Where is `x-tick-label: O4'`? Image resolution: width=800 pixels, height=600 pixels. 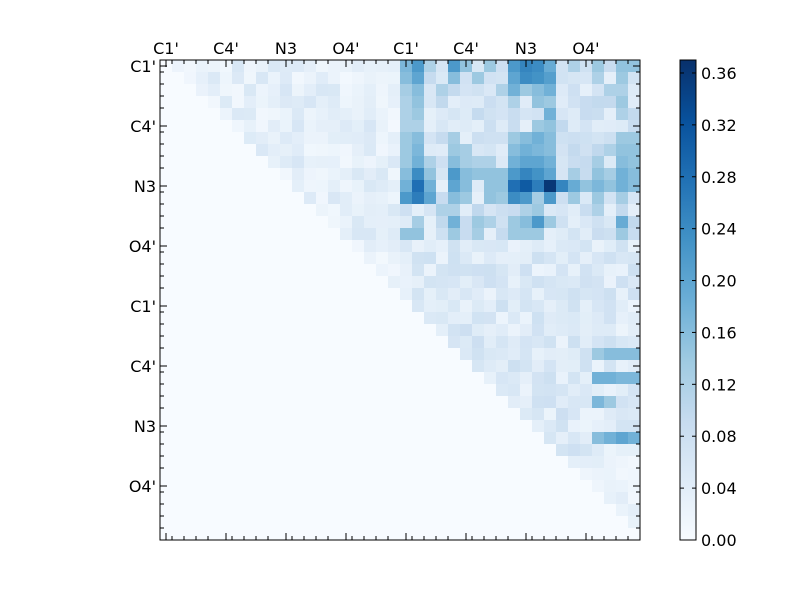 x-tick-label: O4' is located at coordinates (585, 48).